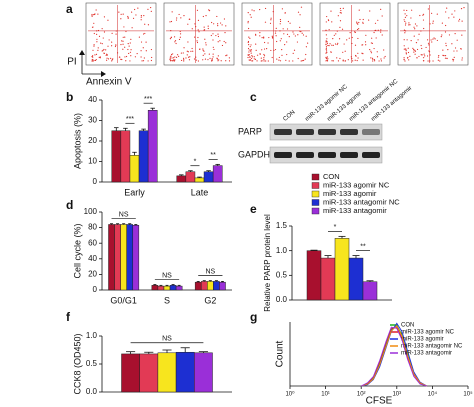  I want to click on significance-label: NS, so click(167, 339).